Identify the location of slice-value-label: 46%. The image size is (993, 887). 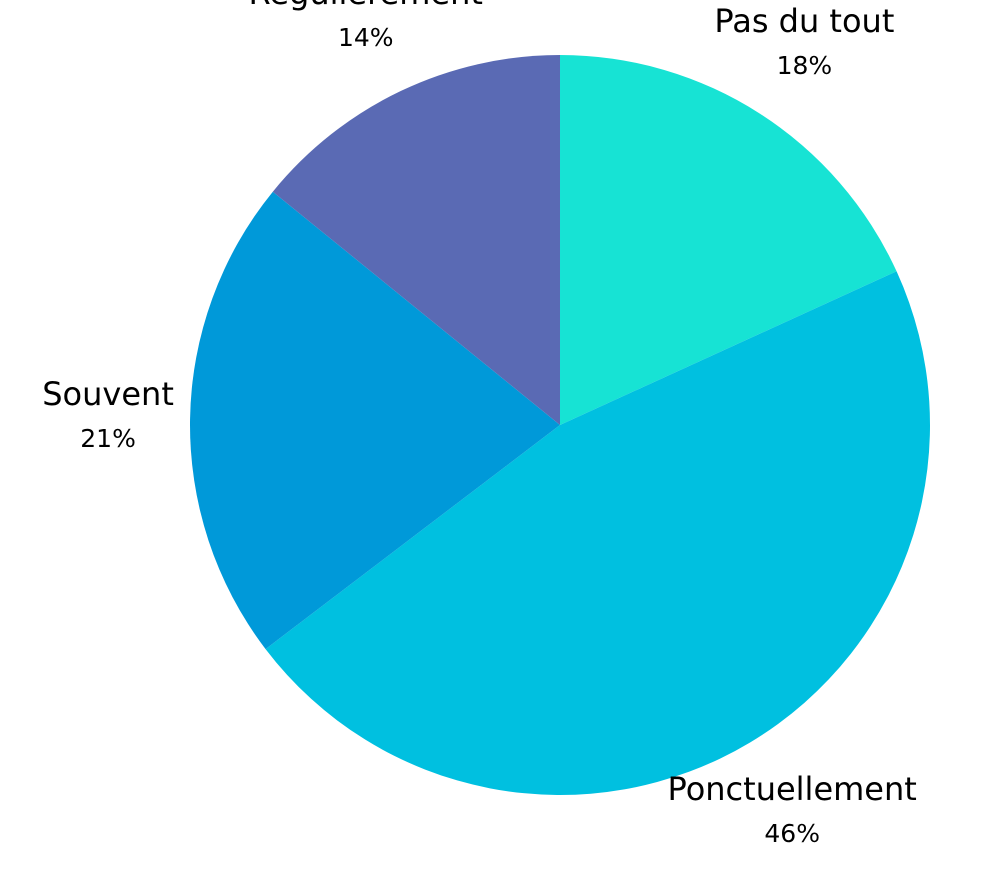
(792, 833).